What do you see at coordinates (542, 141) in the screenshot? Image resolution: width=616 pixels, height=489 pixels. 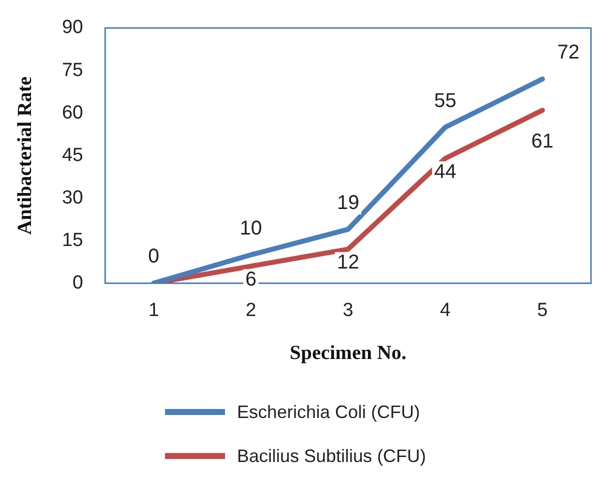 I see `data-label: 61` at bounding box center [542, 141].